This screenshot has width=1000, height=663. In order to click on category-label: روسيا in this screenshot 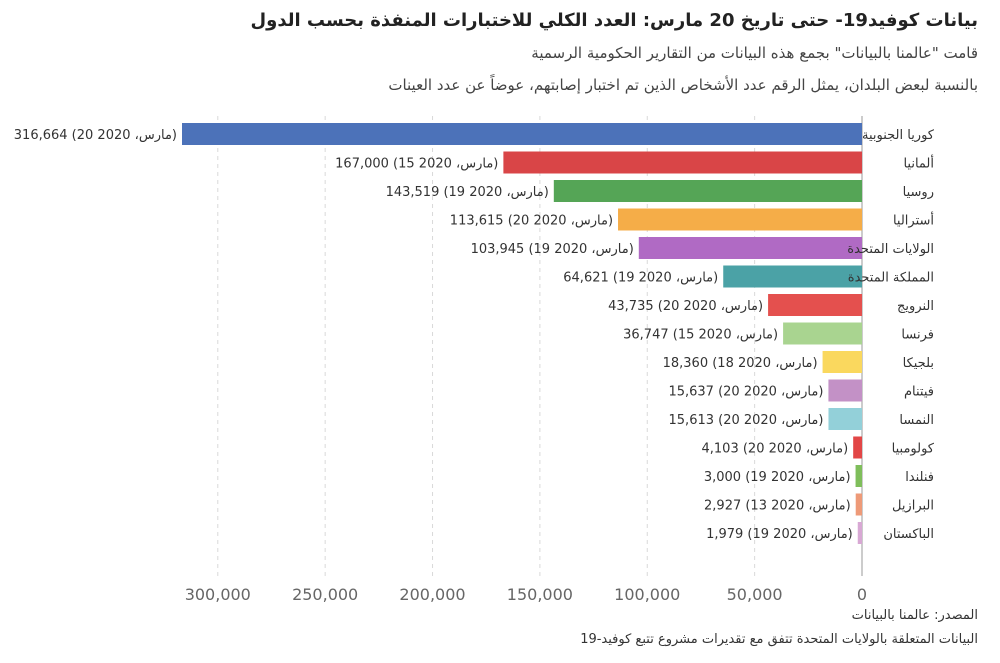, I will do `click(918, 192)`.